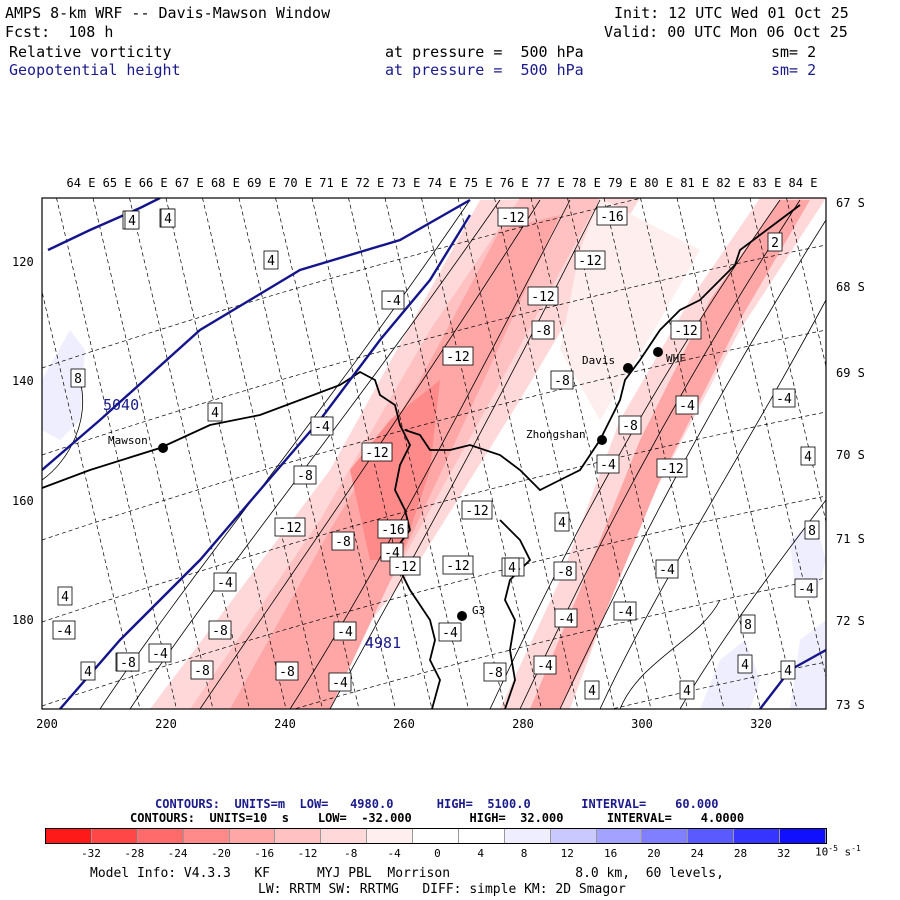  I want to click on lon-label: 69 E, so click(261, 183).